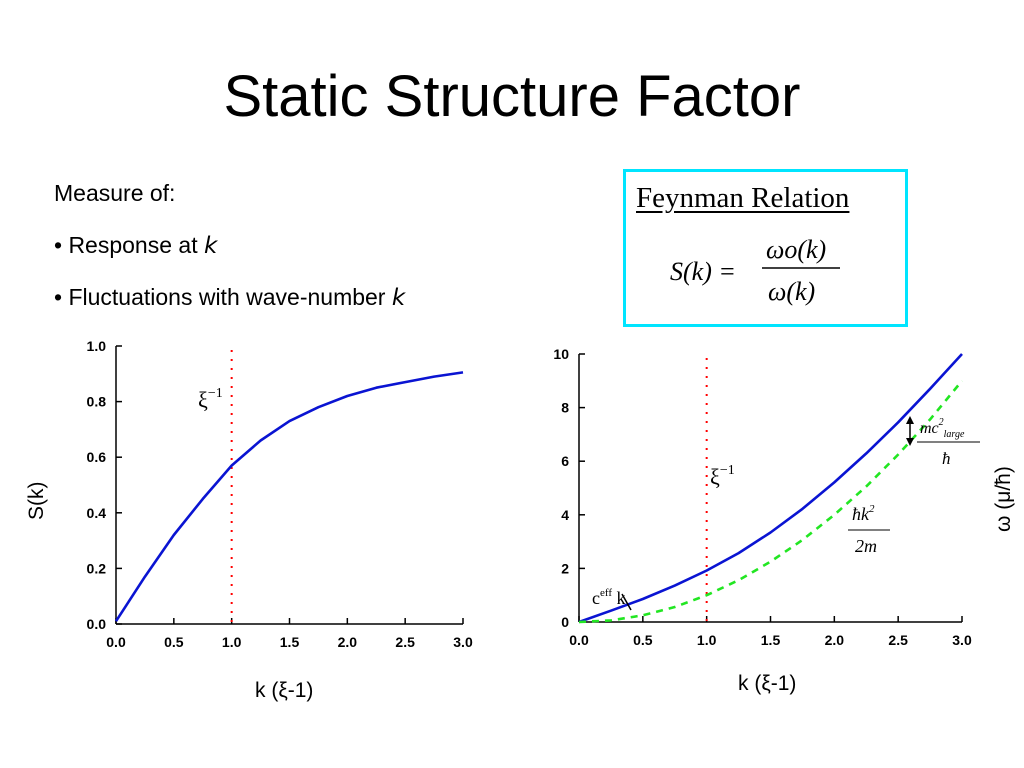 The image size is (1024, 768). What do you see at coordinates (863, 513) in the screenshot?
I see `free-particle-label: ħk2` at bounding box center [863, 513].